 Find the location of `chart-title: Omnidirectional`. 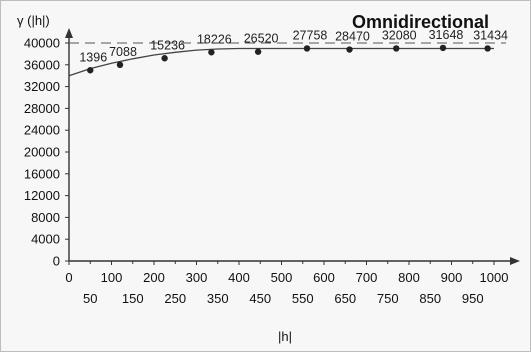

chart-title: Omnidirectional is located at coordinates (420, 22).